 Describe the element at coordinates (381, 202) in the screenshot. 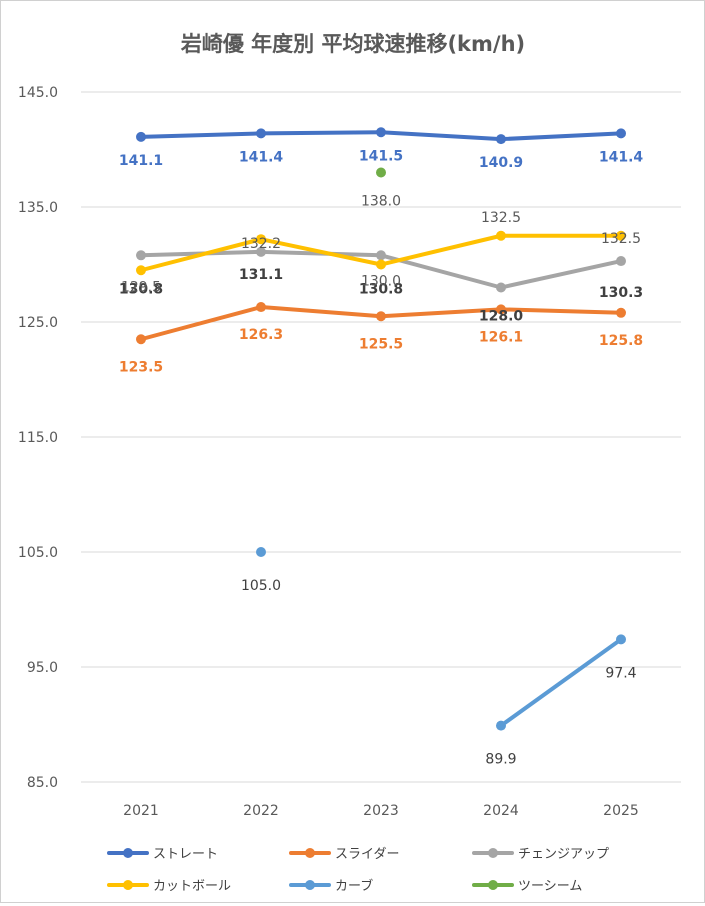

I see `data-label: 138.0` at that location.